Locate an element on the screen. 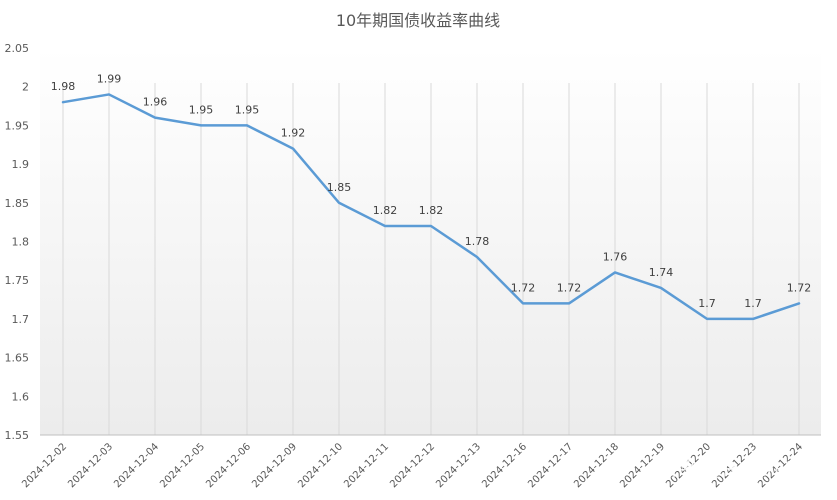  y-tick-label: 1.9 is located at coordinates (21, 164).